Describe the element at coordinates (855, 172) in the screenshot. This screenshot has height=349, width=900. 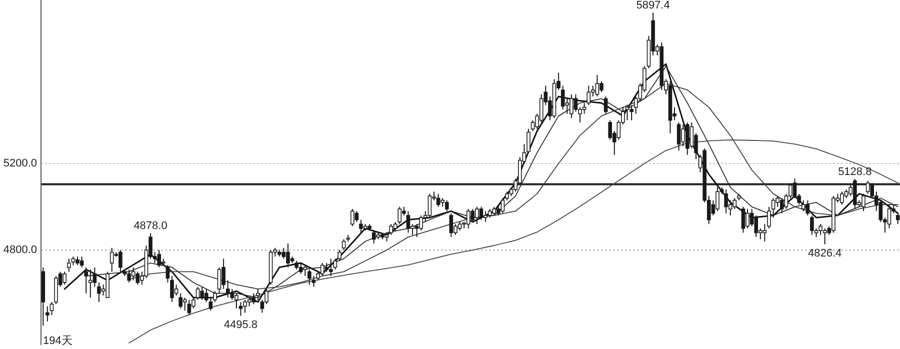
I see `annotation: 5128.8` at that location.